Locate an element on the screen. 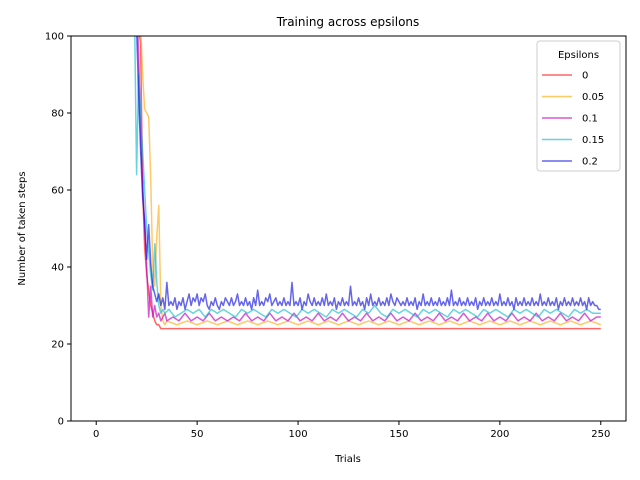 The image size is (640, 480). y-tick-label: 60 is located at coordinates (57, 191).